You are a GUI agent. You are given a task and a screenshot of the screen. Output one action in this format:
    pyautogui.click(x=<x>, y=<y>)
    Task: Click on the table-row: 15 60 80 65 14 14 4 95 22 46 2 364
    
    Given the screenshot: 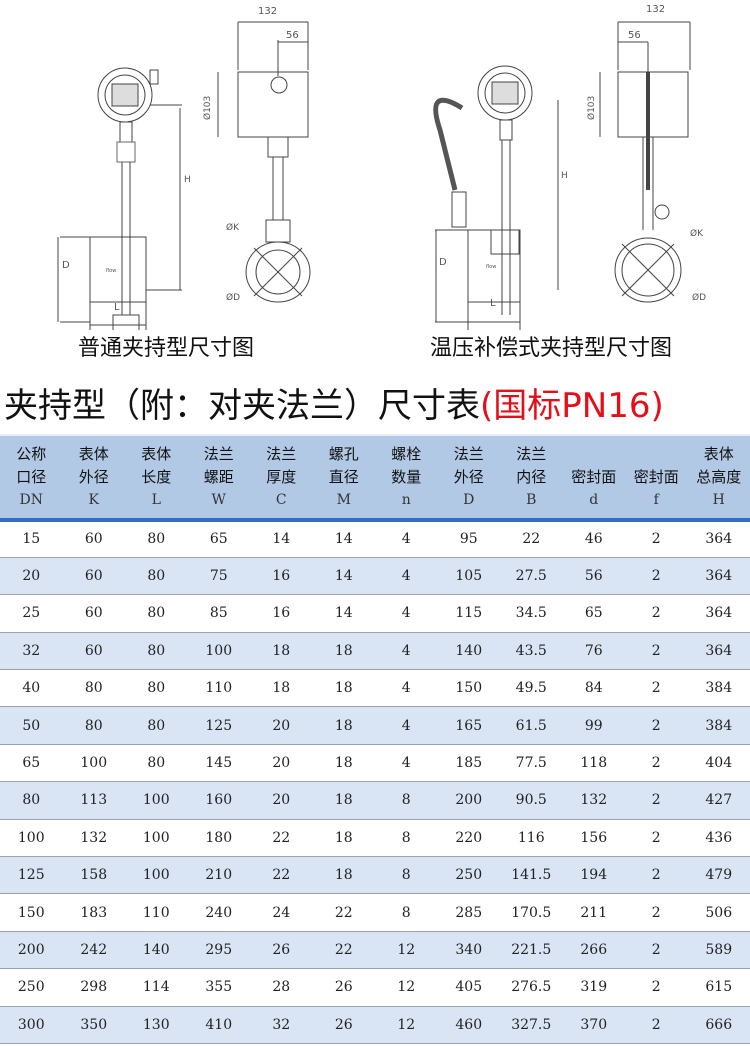 What is the action you would take?
    pyautogui.click(x=375, y=539)
    